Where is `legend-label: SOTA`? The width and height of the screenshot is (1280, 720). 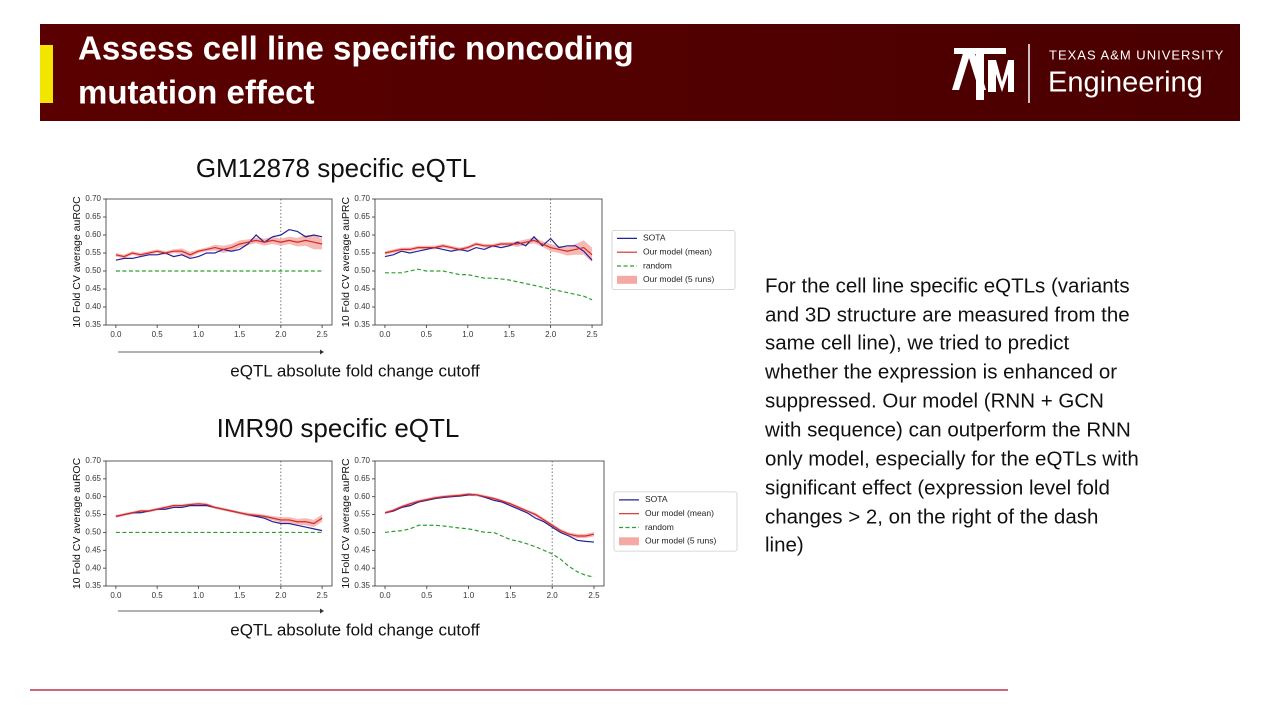
legend-label: SOTA is located at coordinates (654, 238).